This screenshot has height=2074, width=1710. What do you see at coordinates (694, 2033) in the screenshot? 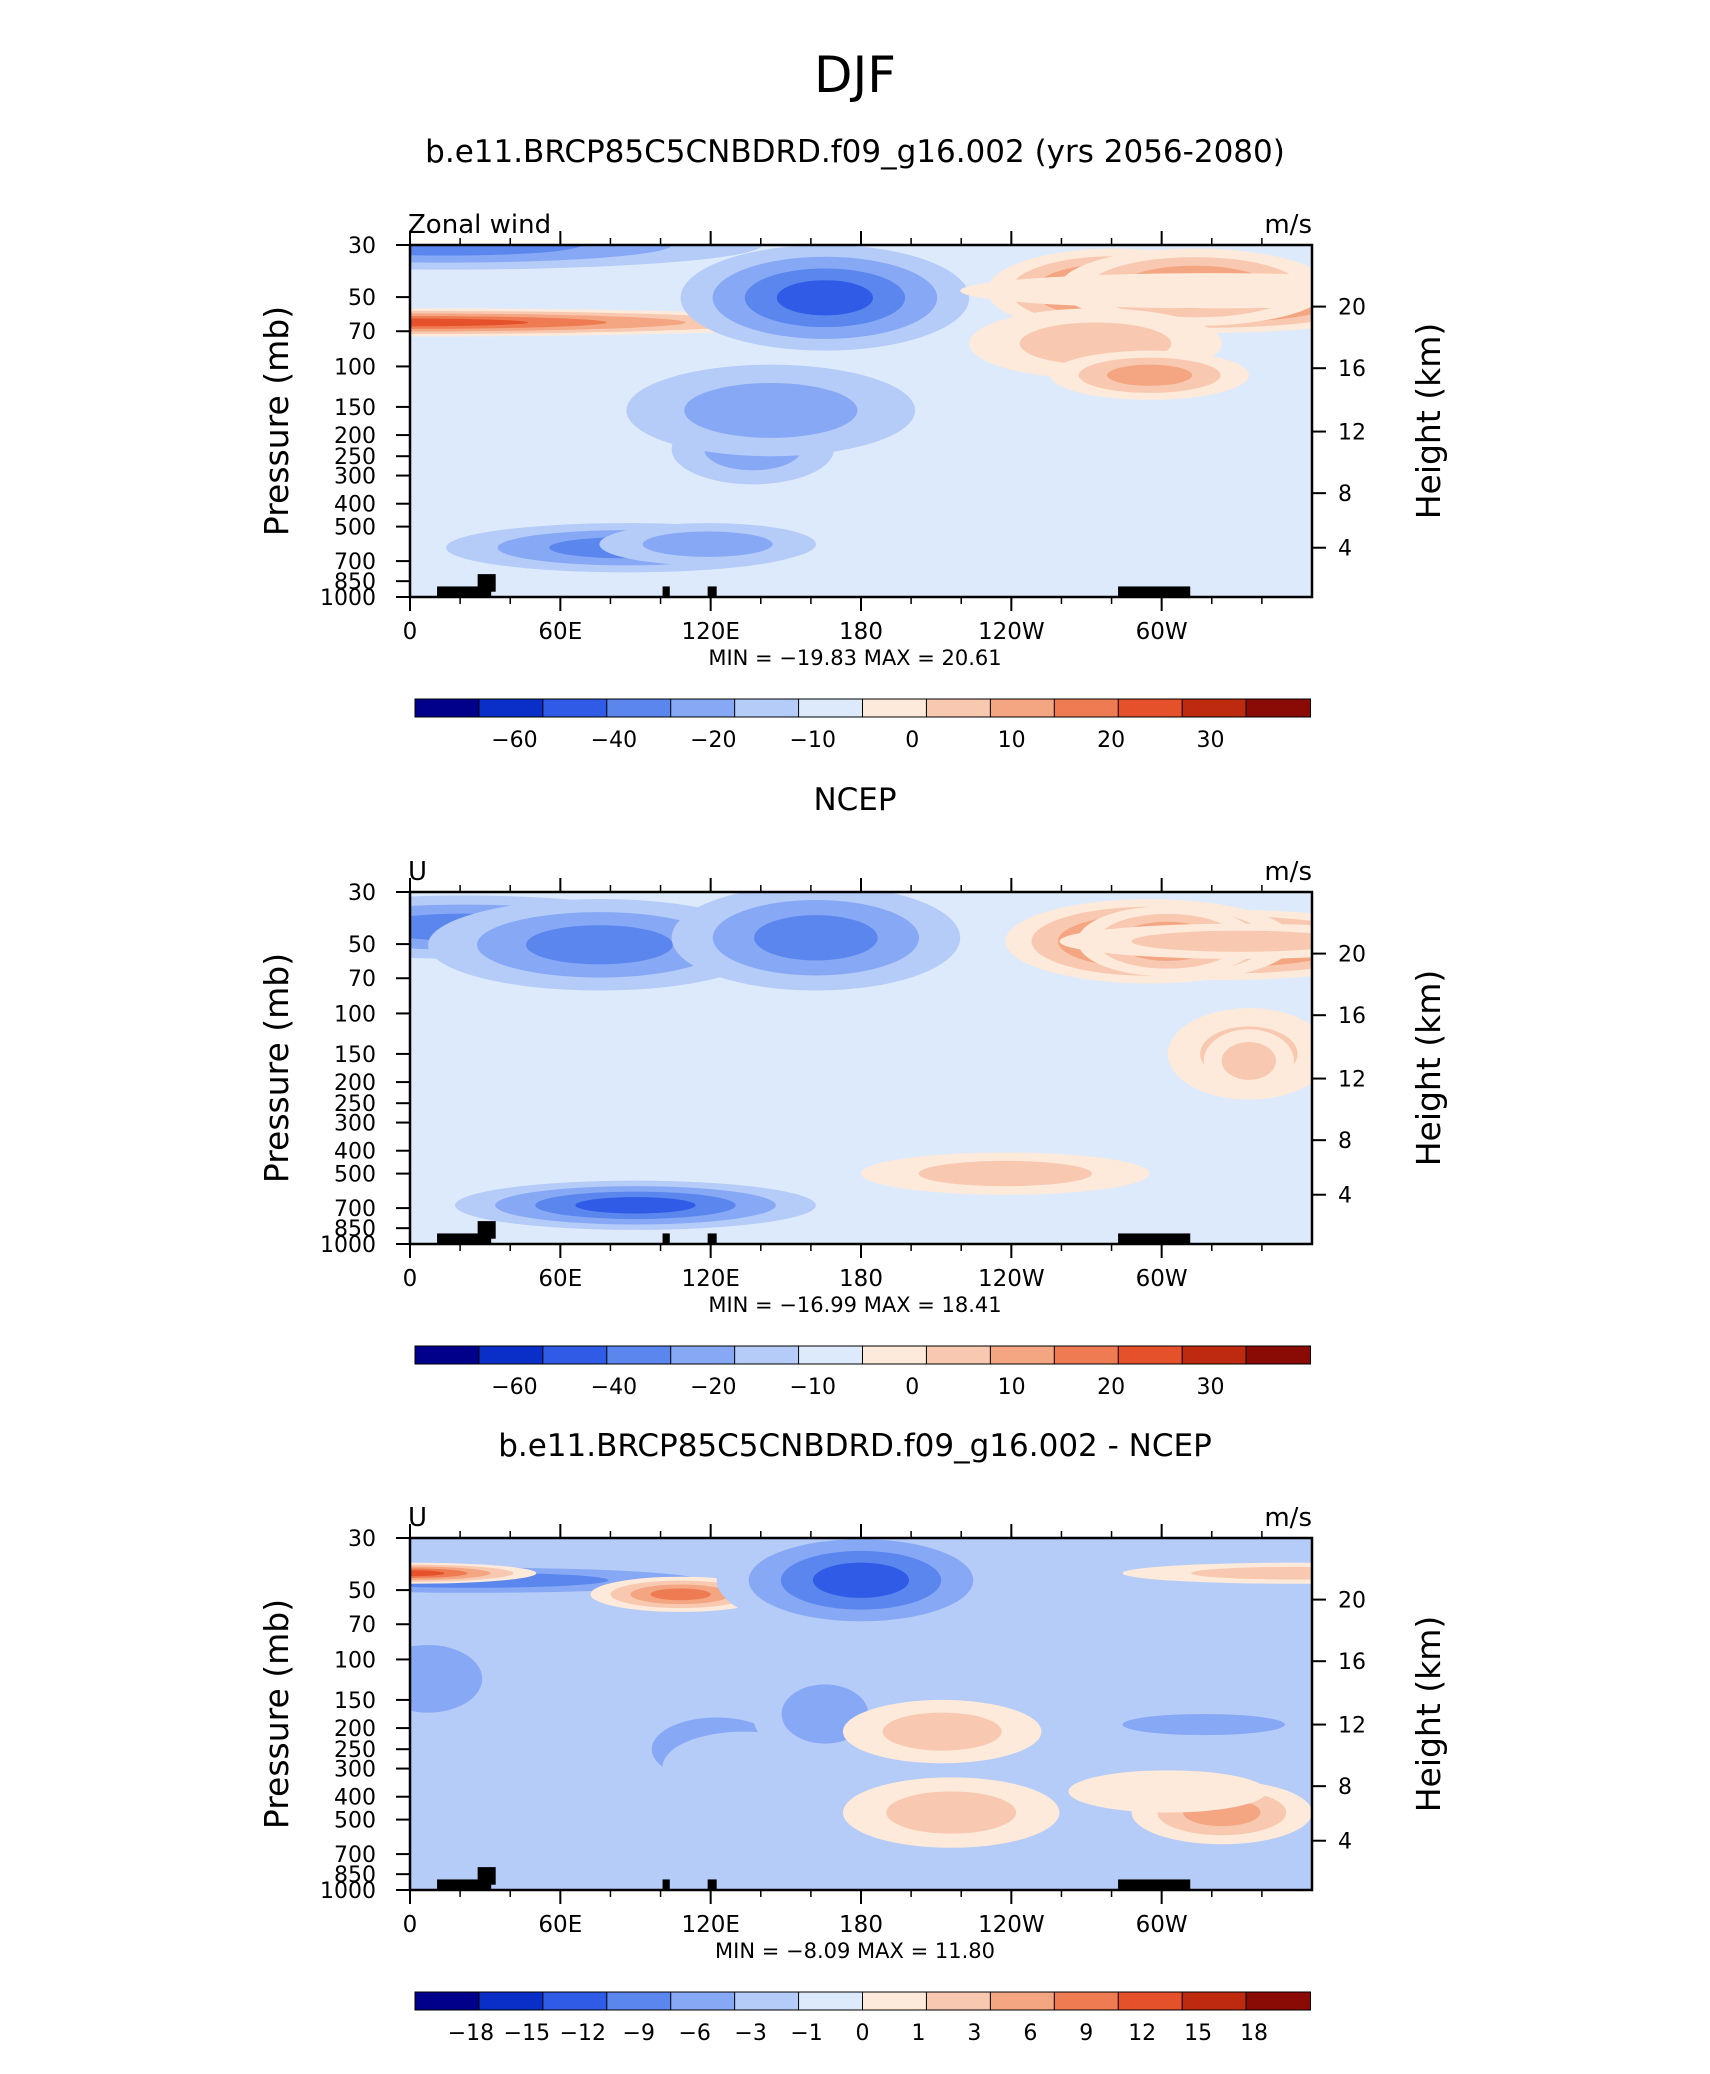
I see `colorbar-label: −6` at bounding box center [694, 2033].